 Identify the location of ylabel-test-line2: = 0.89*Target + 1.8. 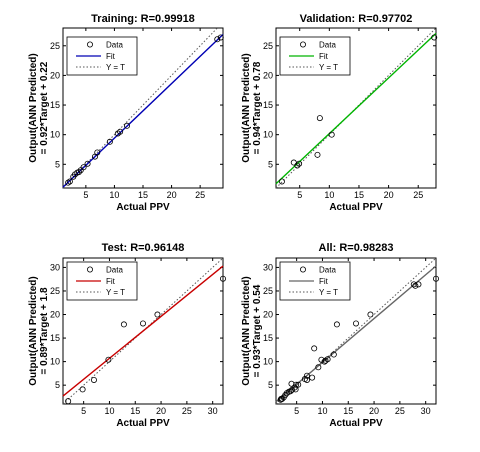
(44, 331).